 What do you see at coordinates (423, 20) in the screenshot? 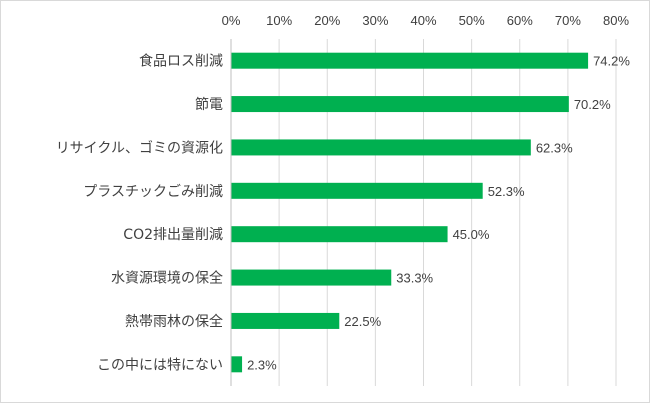
I see `x-tick-label: 40%` at bounding box center [423, 20].